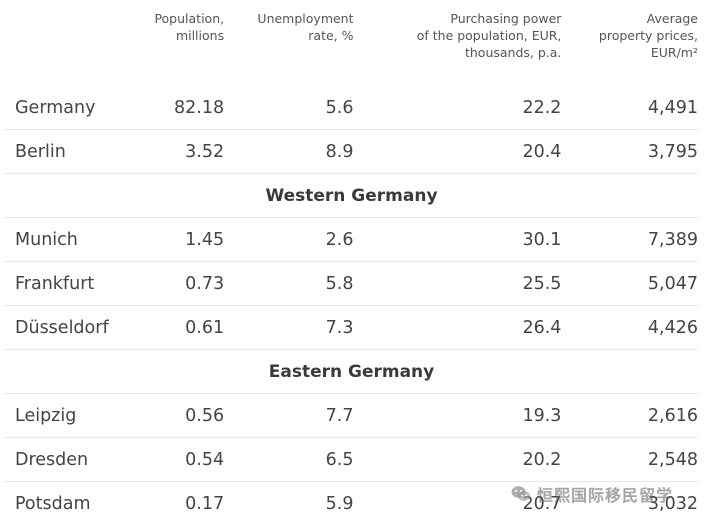 The height and width of the screenshot is (525, 707). Describe the element at coordinates (288, 48) in the screenshot. I see `header-unemployment: Unemployment rate, %` at that location.